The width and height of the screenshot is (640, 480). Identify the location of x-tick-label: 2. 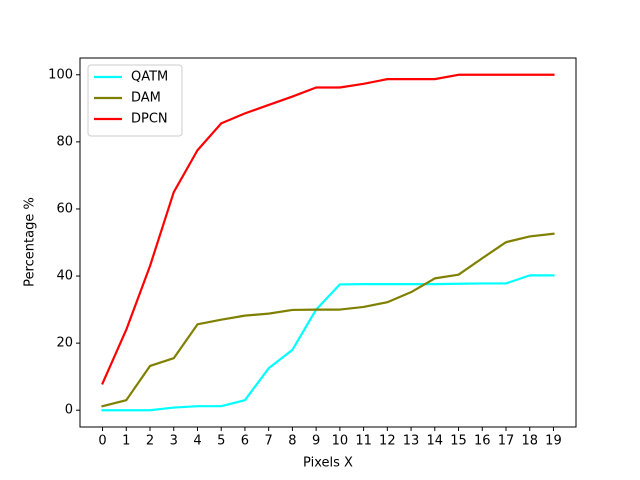
(150, 441).